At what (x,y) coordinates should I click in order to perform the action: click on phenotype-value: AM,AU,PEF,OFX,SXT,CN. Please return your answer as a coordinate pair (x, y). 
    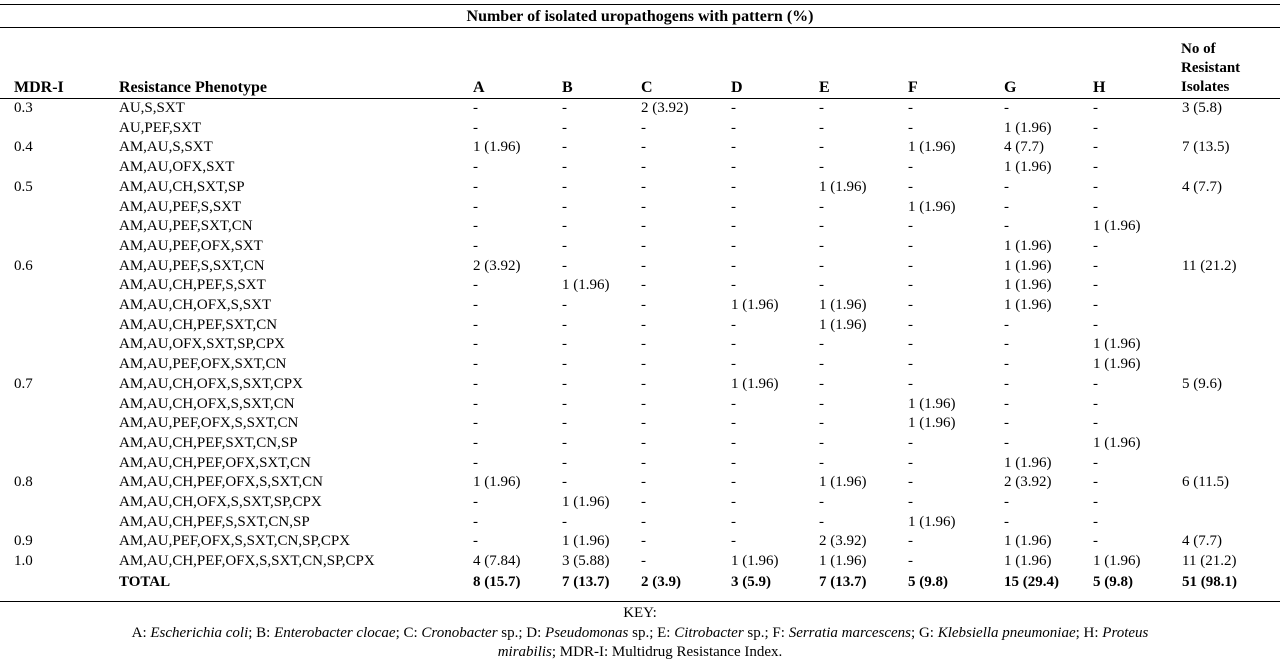
    Looking at the image, I should click on (203, 364).